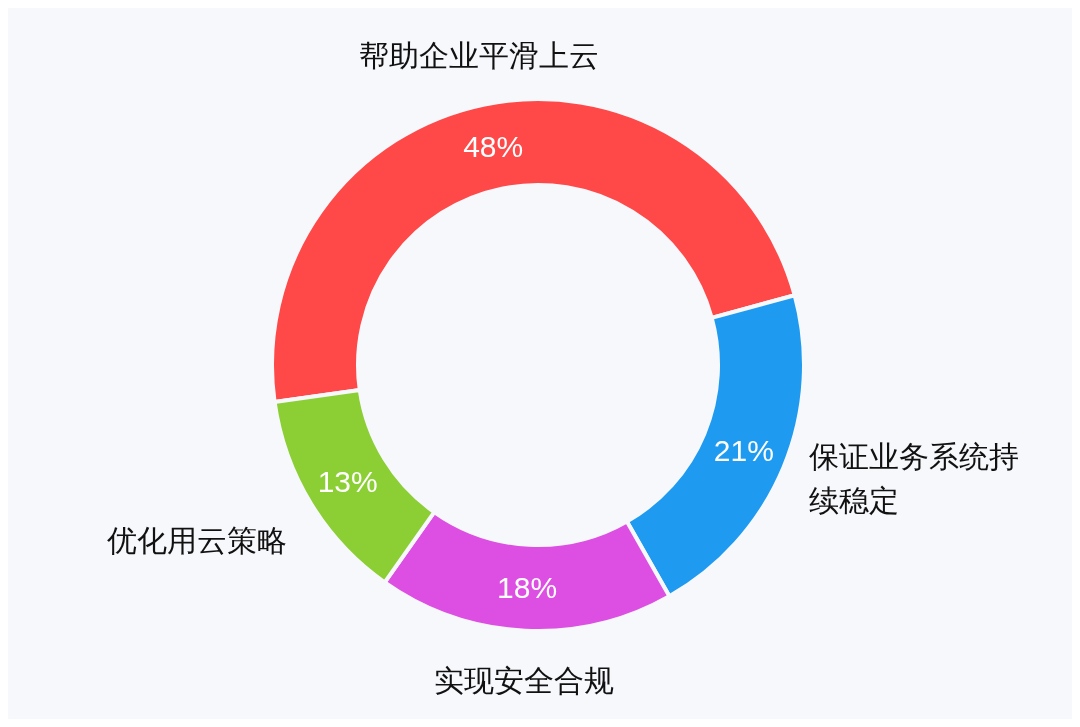 The height and width of the screenshot is (727, 1080). I want to click on slice-label: 优化用云策略, so click(197, 540).